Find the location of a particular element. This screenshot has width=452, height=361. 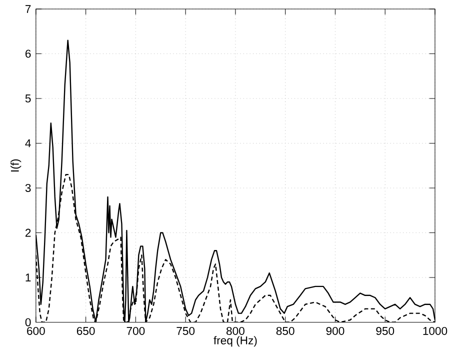

y-tick-label: 7 is located at coordinates (28, 9).